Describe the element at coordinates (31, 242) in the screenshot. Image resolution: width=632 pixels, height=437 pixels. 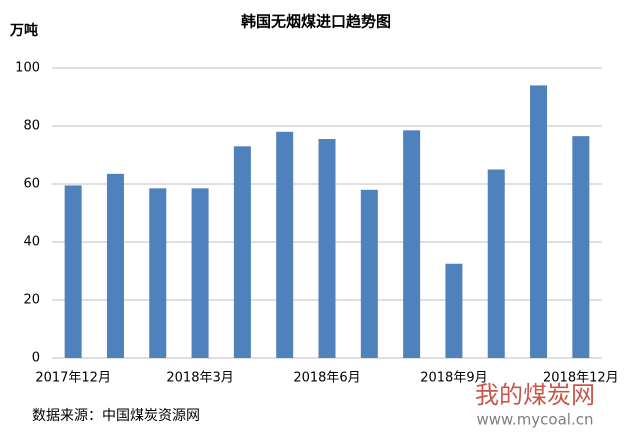
I see `y-tick-label: 40` at that location.